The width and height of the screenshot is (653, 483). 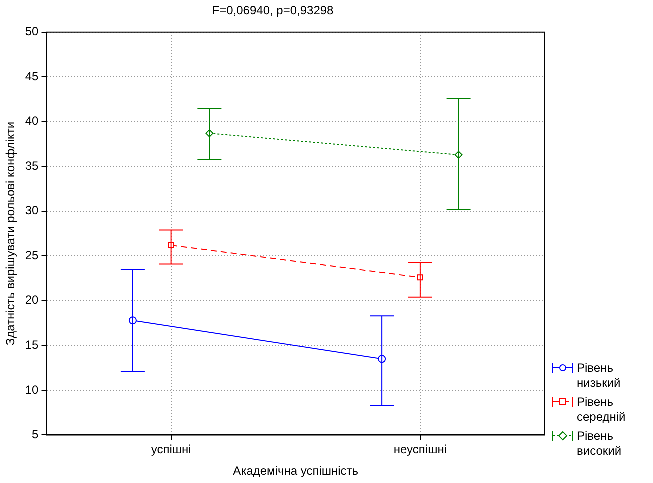 What do you see at coordinates (296, 471) in the screenshot?
I see `x-axis-title: Академічна успішність` at bounding box center [296, 471].